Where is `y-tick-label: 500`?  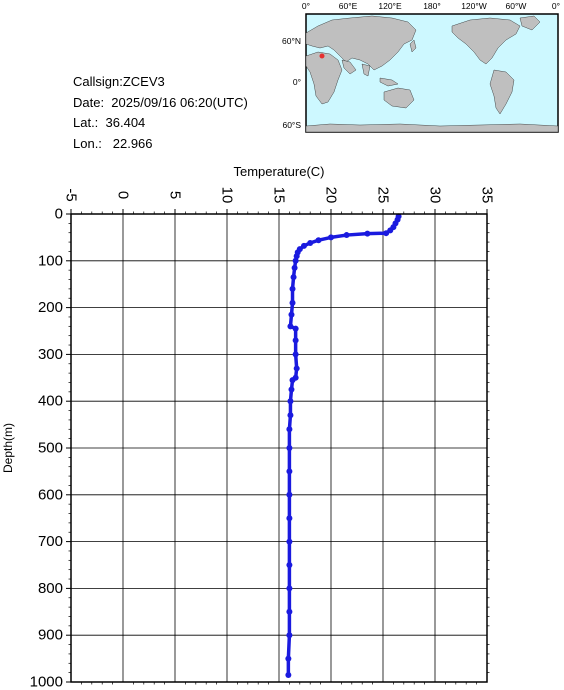
y-tick-label: 500 is located at coordinates (50, 448).